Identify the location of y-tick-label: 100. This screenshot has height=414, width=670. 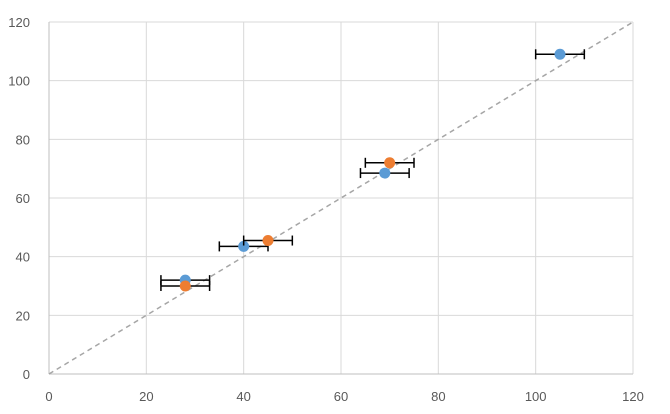
(19, 81).